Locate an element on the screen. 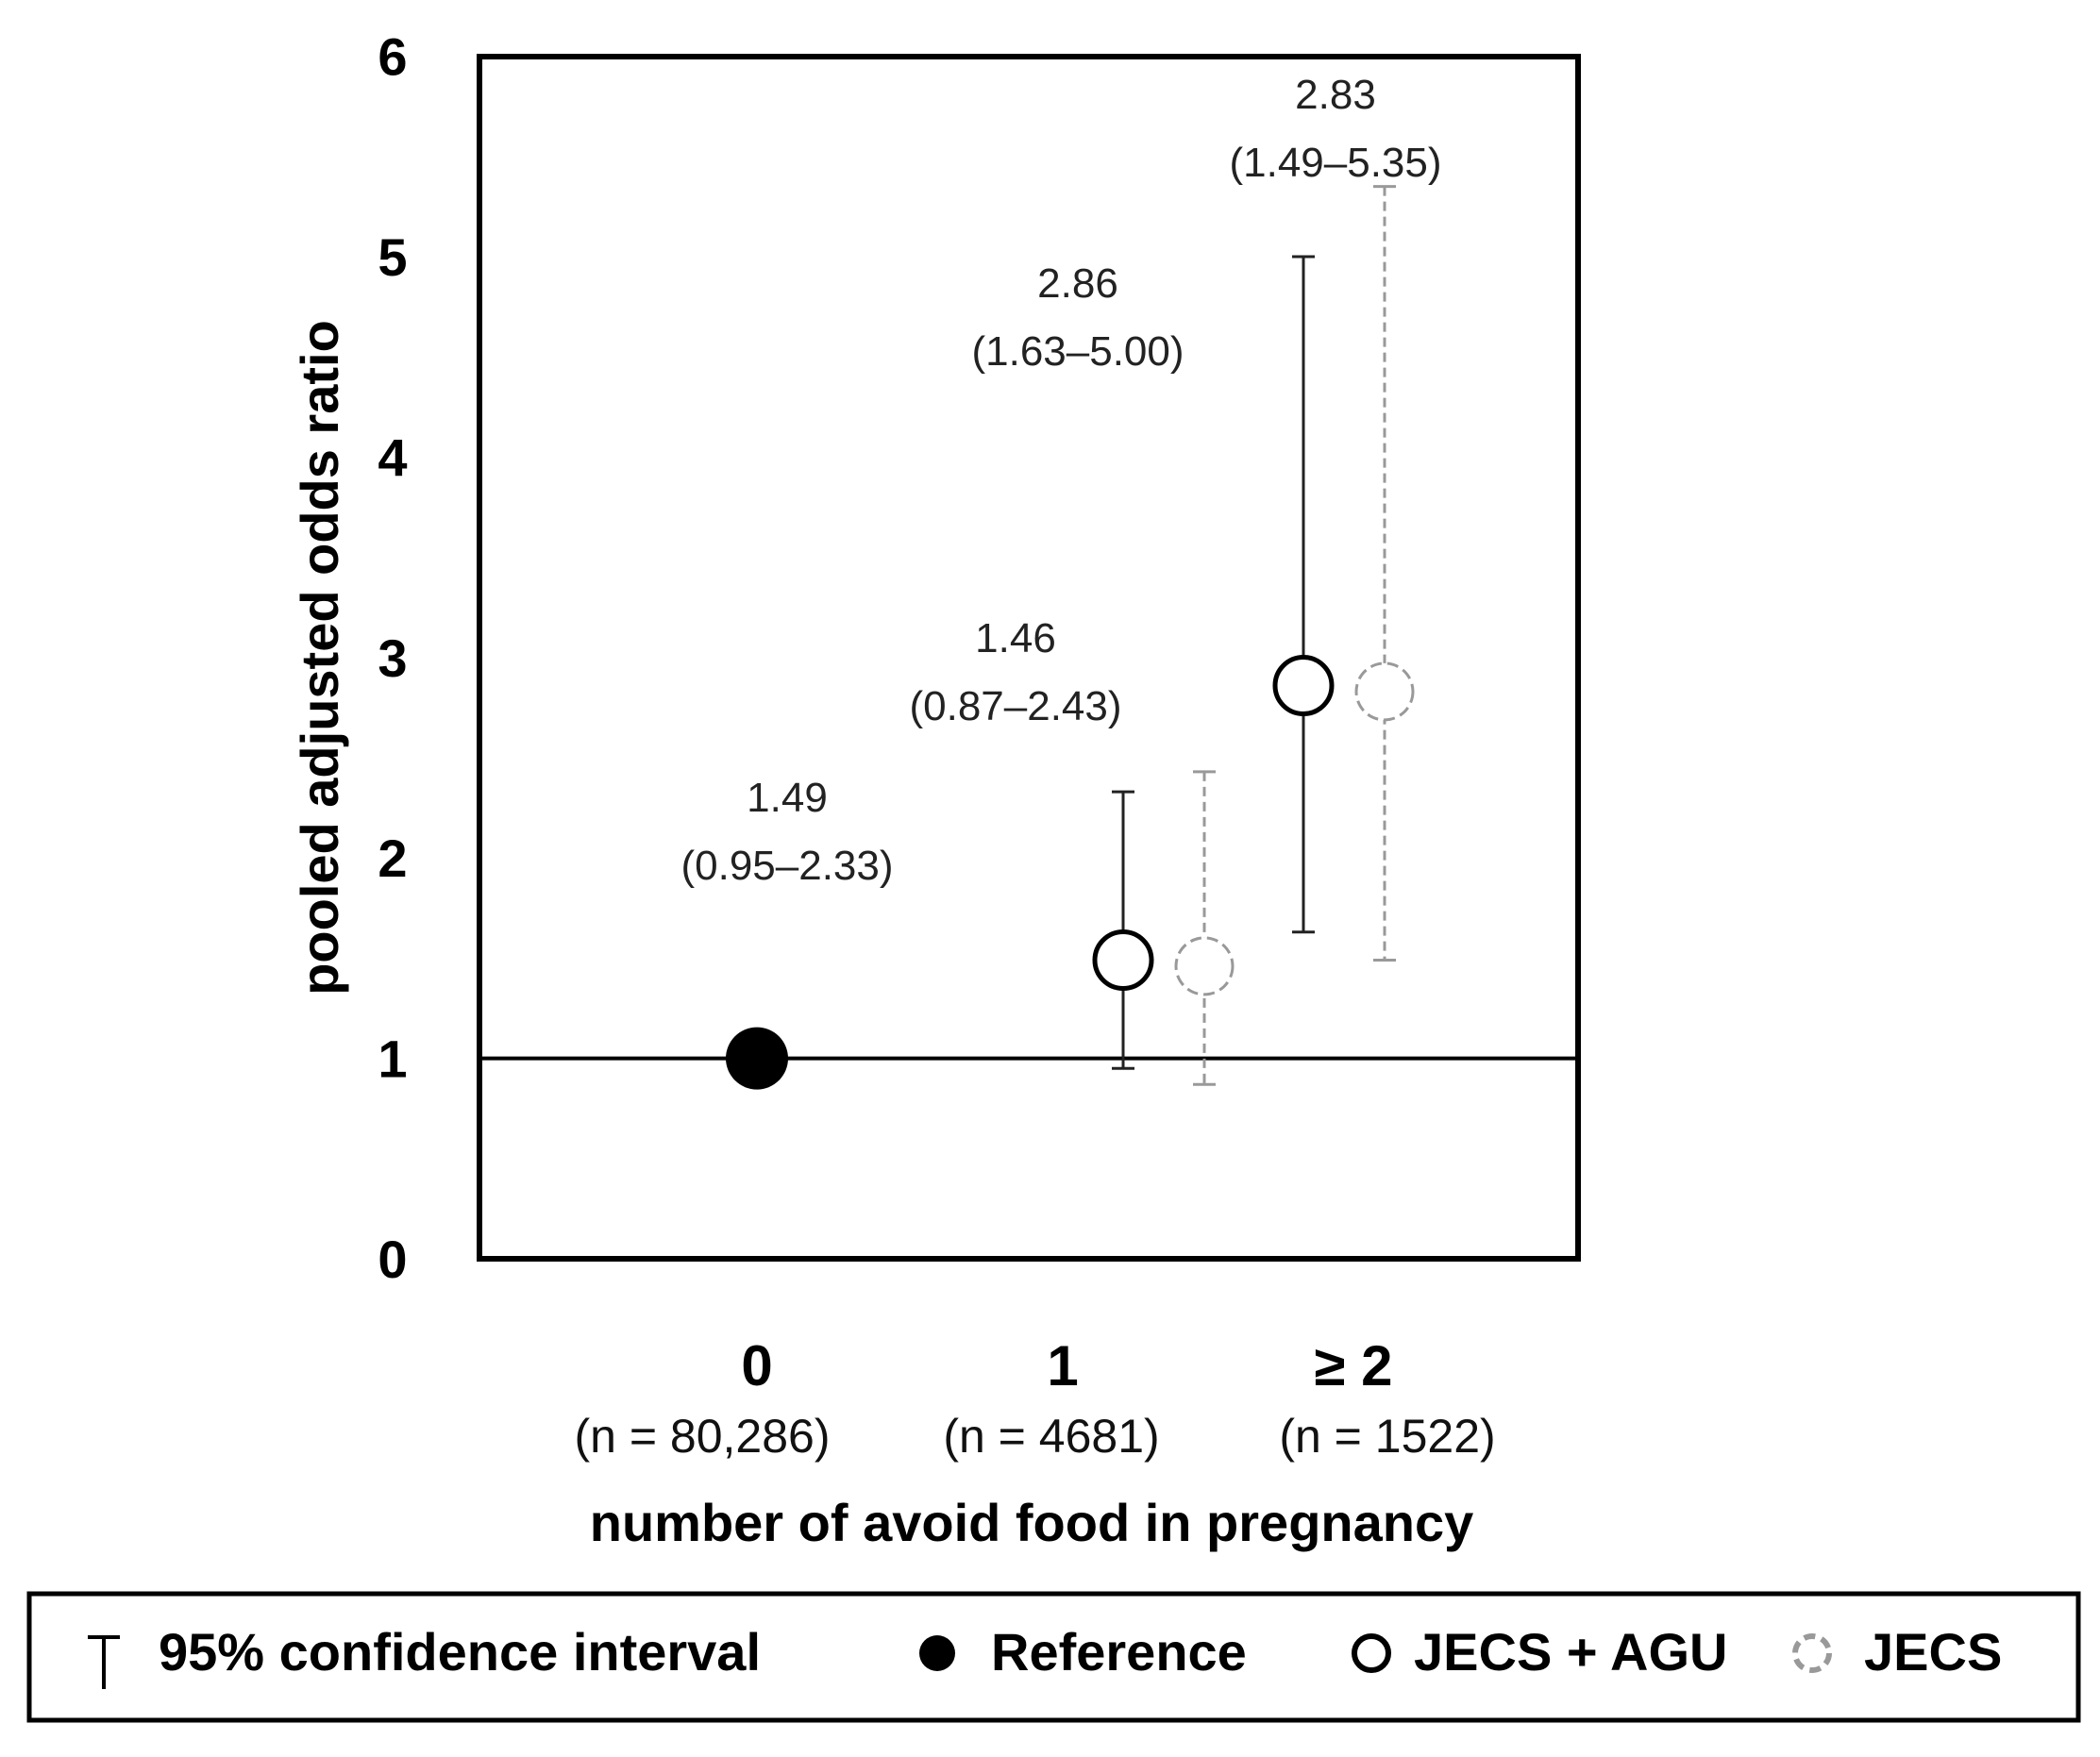 The width and height of the screenshot is (2100, 1757). y-tick-label: 2 is located at coordinates (392, 858).